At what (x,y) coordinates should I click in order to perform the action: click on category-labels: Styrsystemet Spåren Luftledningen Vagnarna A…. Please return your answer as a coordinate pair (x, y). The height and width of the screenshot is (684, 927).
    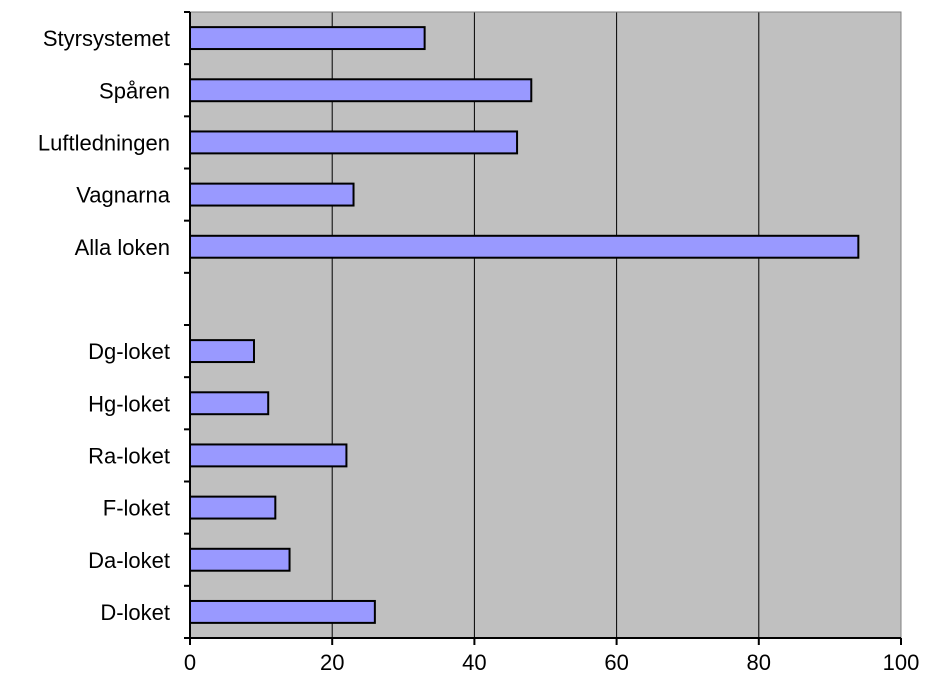
    Looking at the image, I should click on (104, 325).